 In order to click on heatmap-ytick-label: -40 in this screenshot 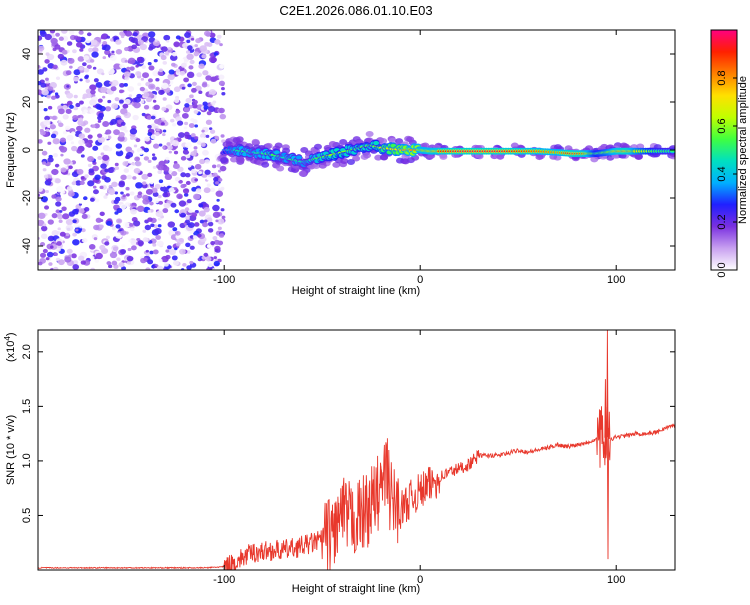, I will do `click(27, 246)`.